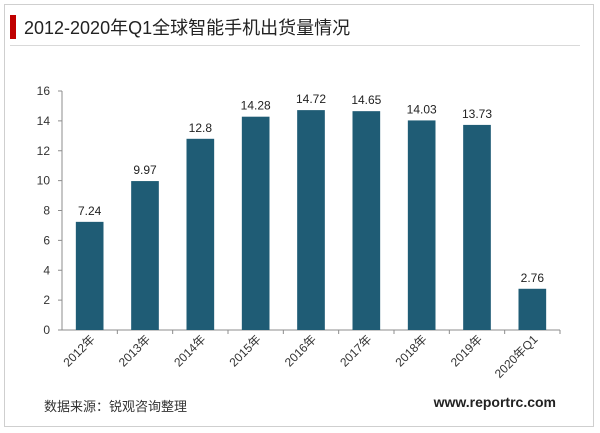  What do you see at coordinates (44, 151) in the screenshot?
I see `y-tick-label: 12` at bounding box center [44, 151].